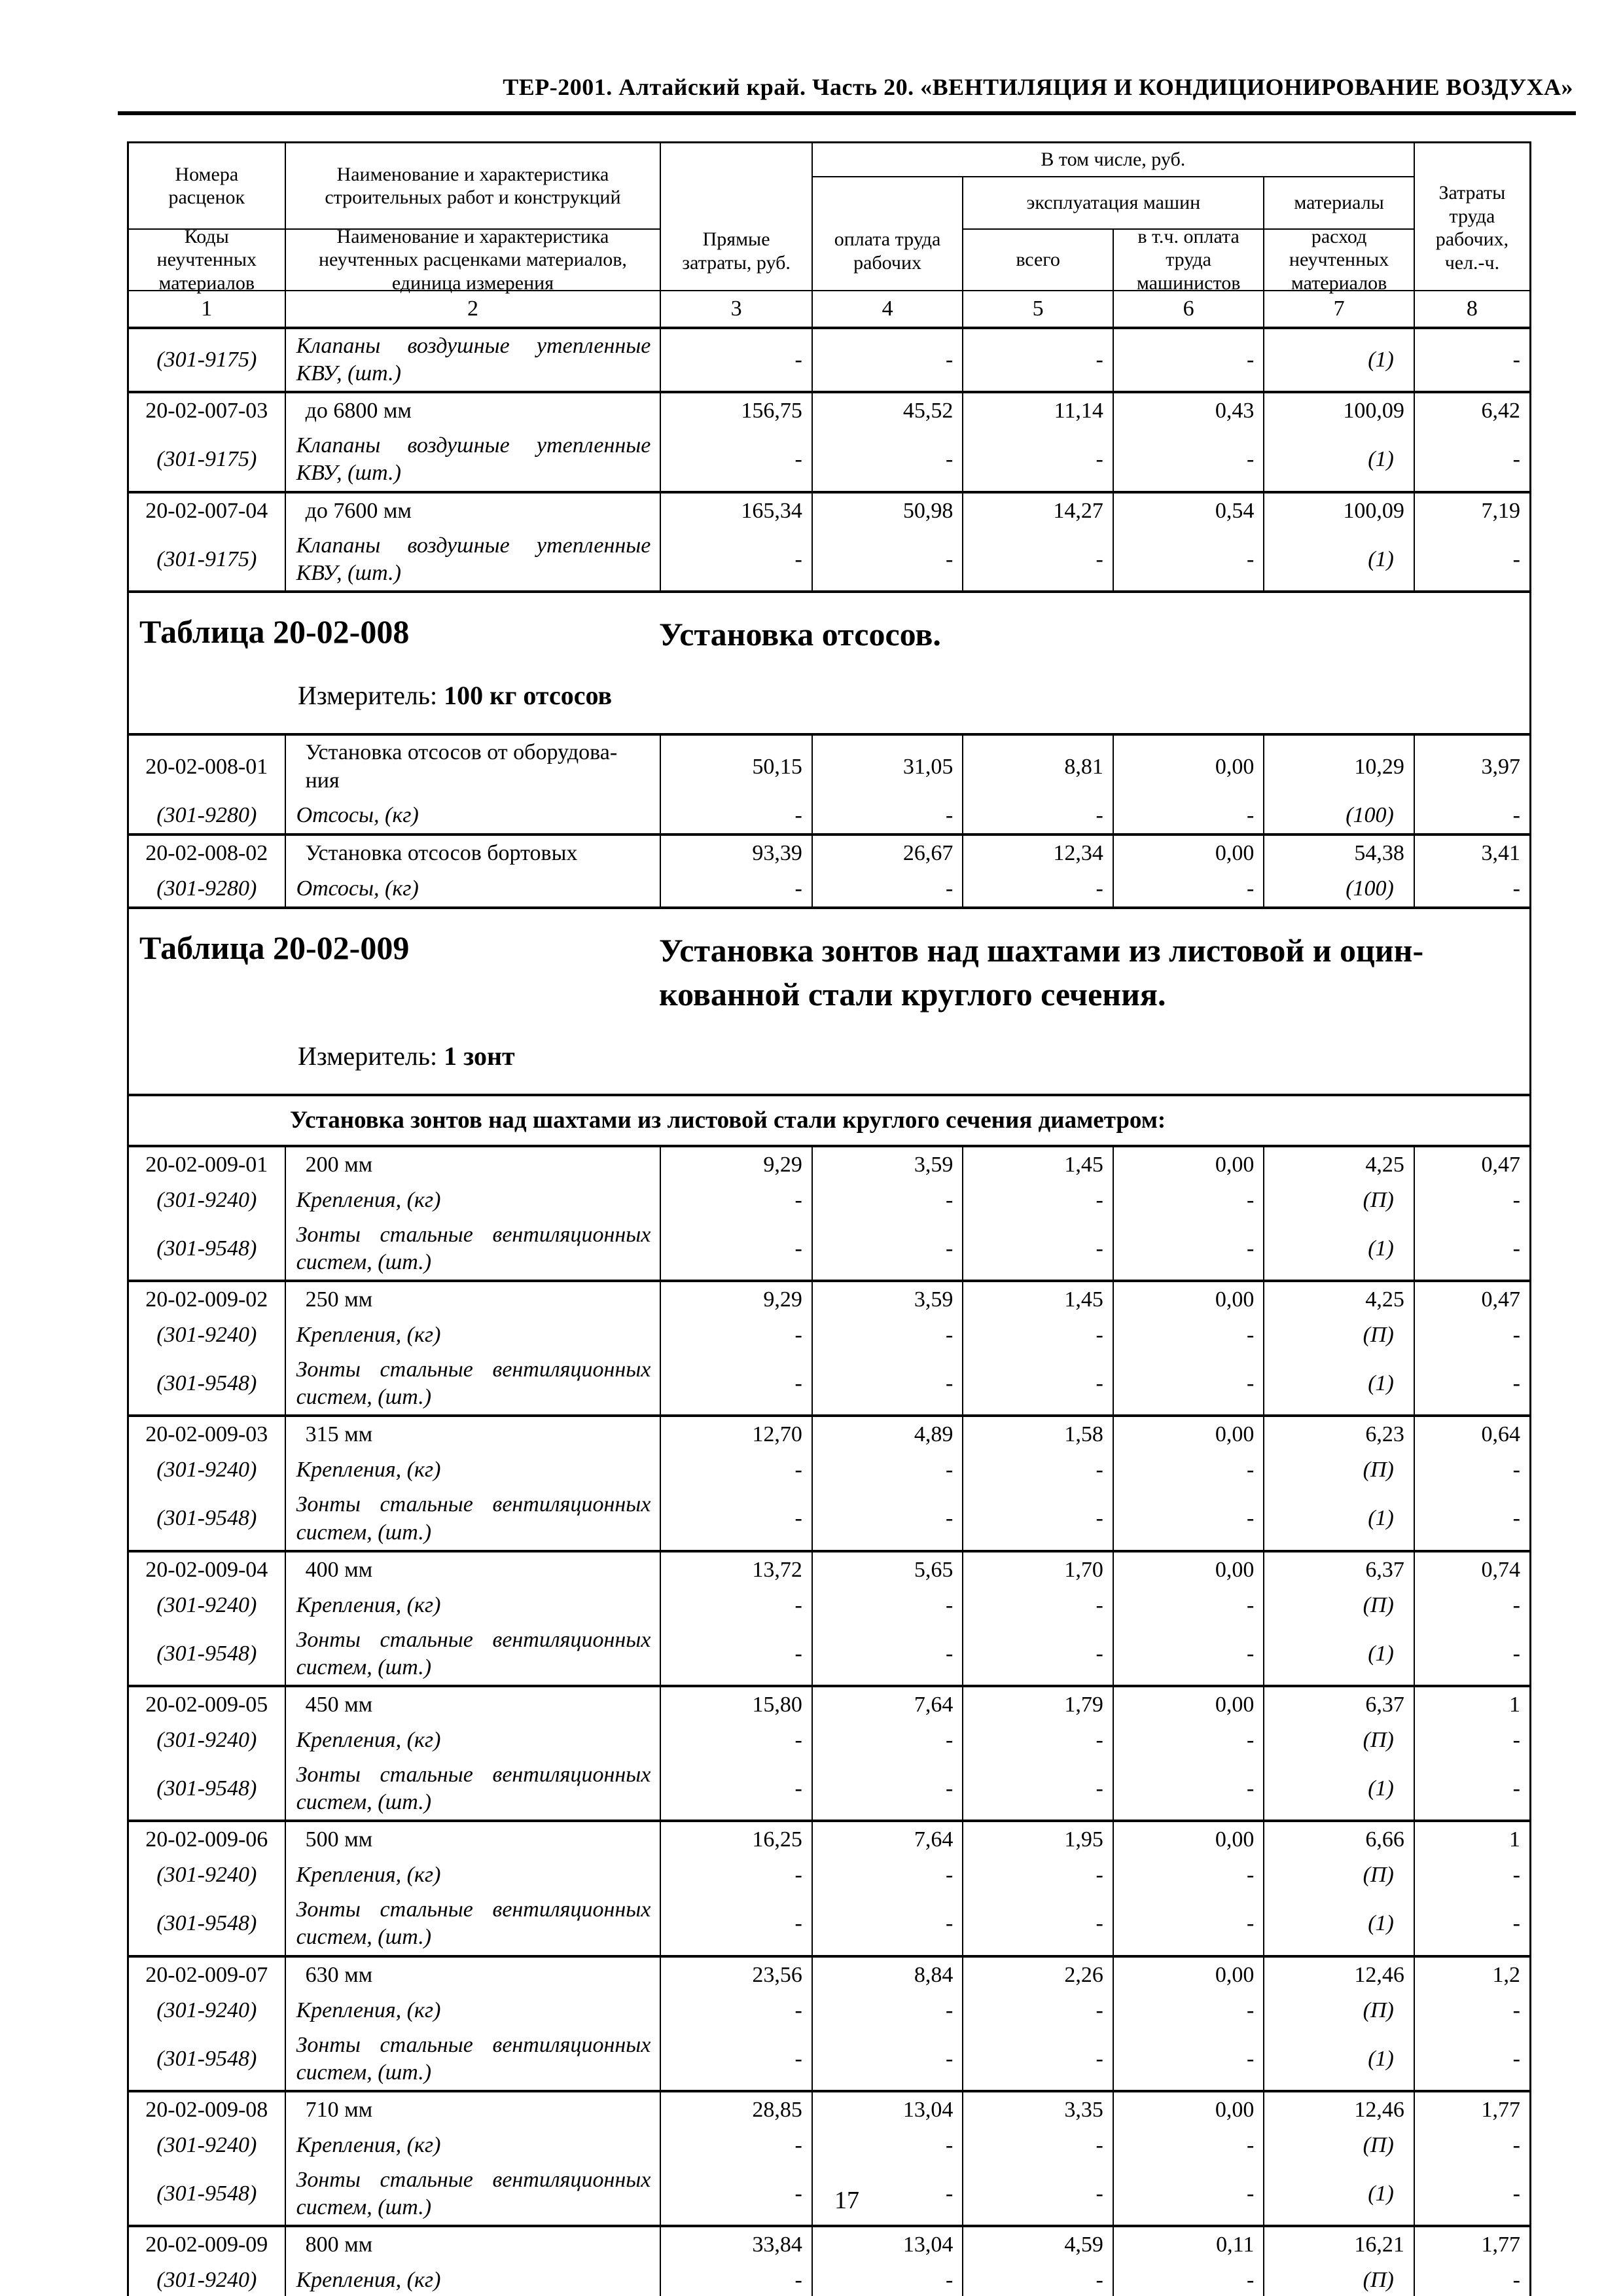  I want to click on value-machines-total: 11,14, so click(1038, 411).